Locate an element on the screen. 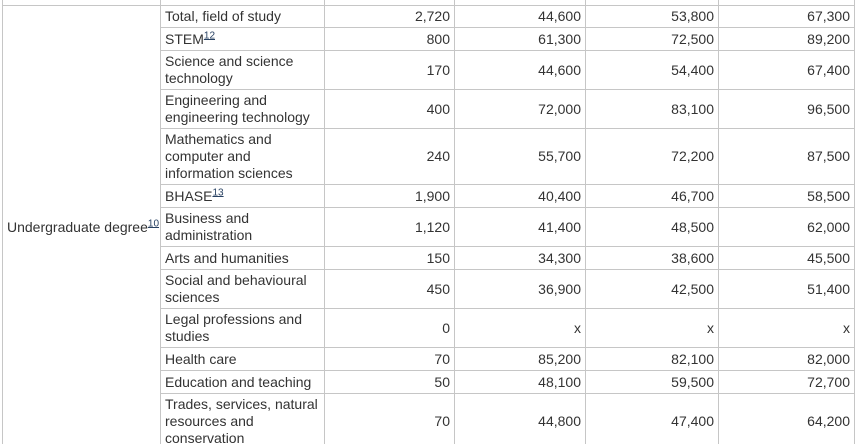 This screenshot has height=444, width=859. field-of-study-cell: Total, field of study is located at coordinates (242, 16).